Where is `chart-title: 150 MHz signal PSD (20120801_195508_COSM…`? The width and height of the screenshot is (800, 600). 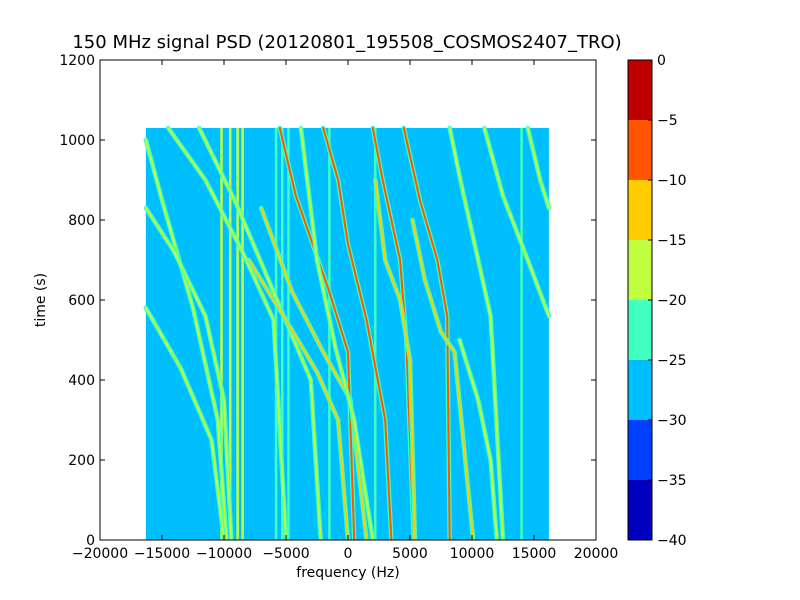
chart-title: 150 MHz signal PSD (20120801_195508_COSM… is located at coordinates (346, 42).